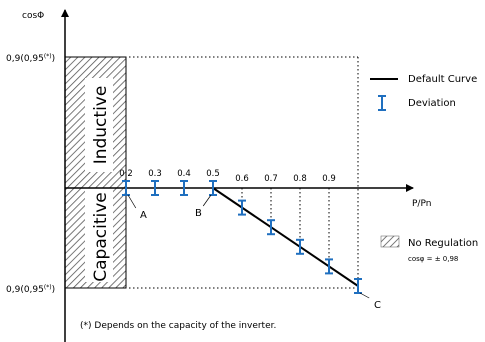 This screenshot has width=485, height=342. Describe the element at coordinates (30, 289) in the screenshot. I see `y-bottom-limit-label: 0,9(0,95(*))` at that location.